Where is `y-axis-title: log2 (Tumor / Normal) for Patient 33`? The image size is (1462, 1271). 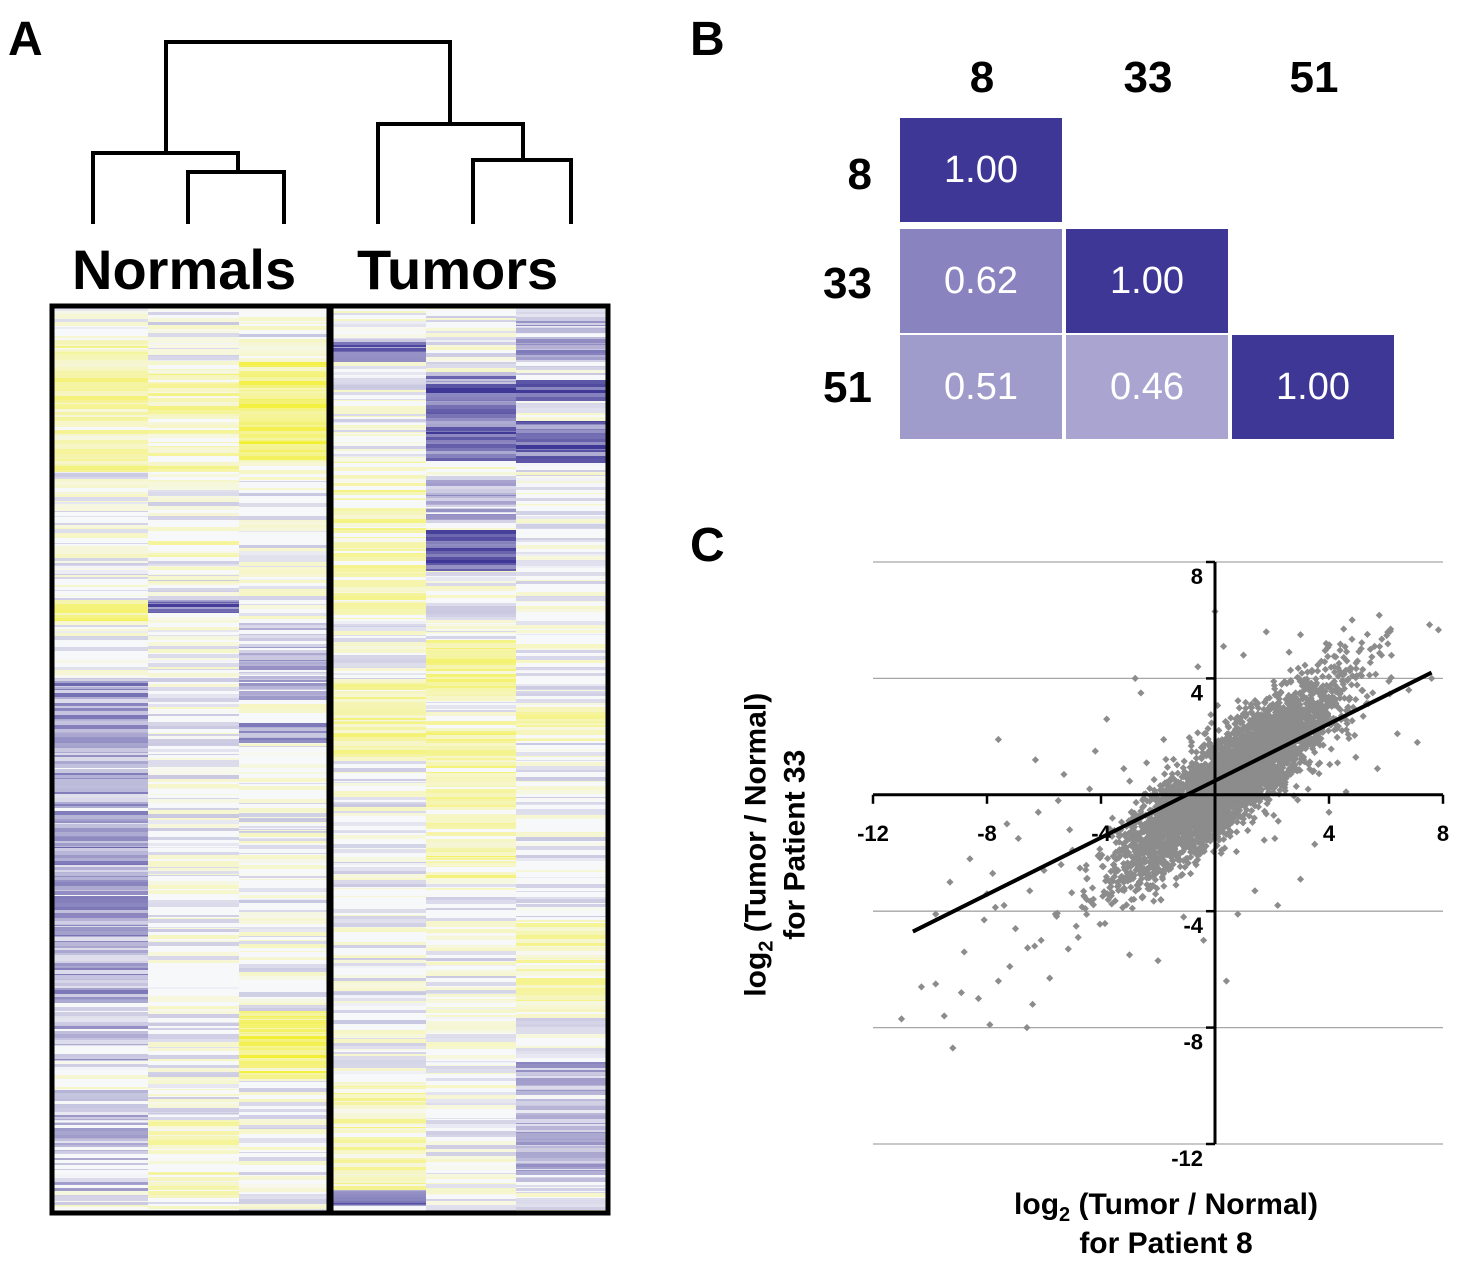
y-axis-title: log2 (Tumor / Normal) for Patient 33 is located at coordinates (776, 845).